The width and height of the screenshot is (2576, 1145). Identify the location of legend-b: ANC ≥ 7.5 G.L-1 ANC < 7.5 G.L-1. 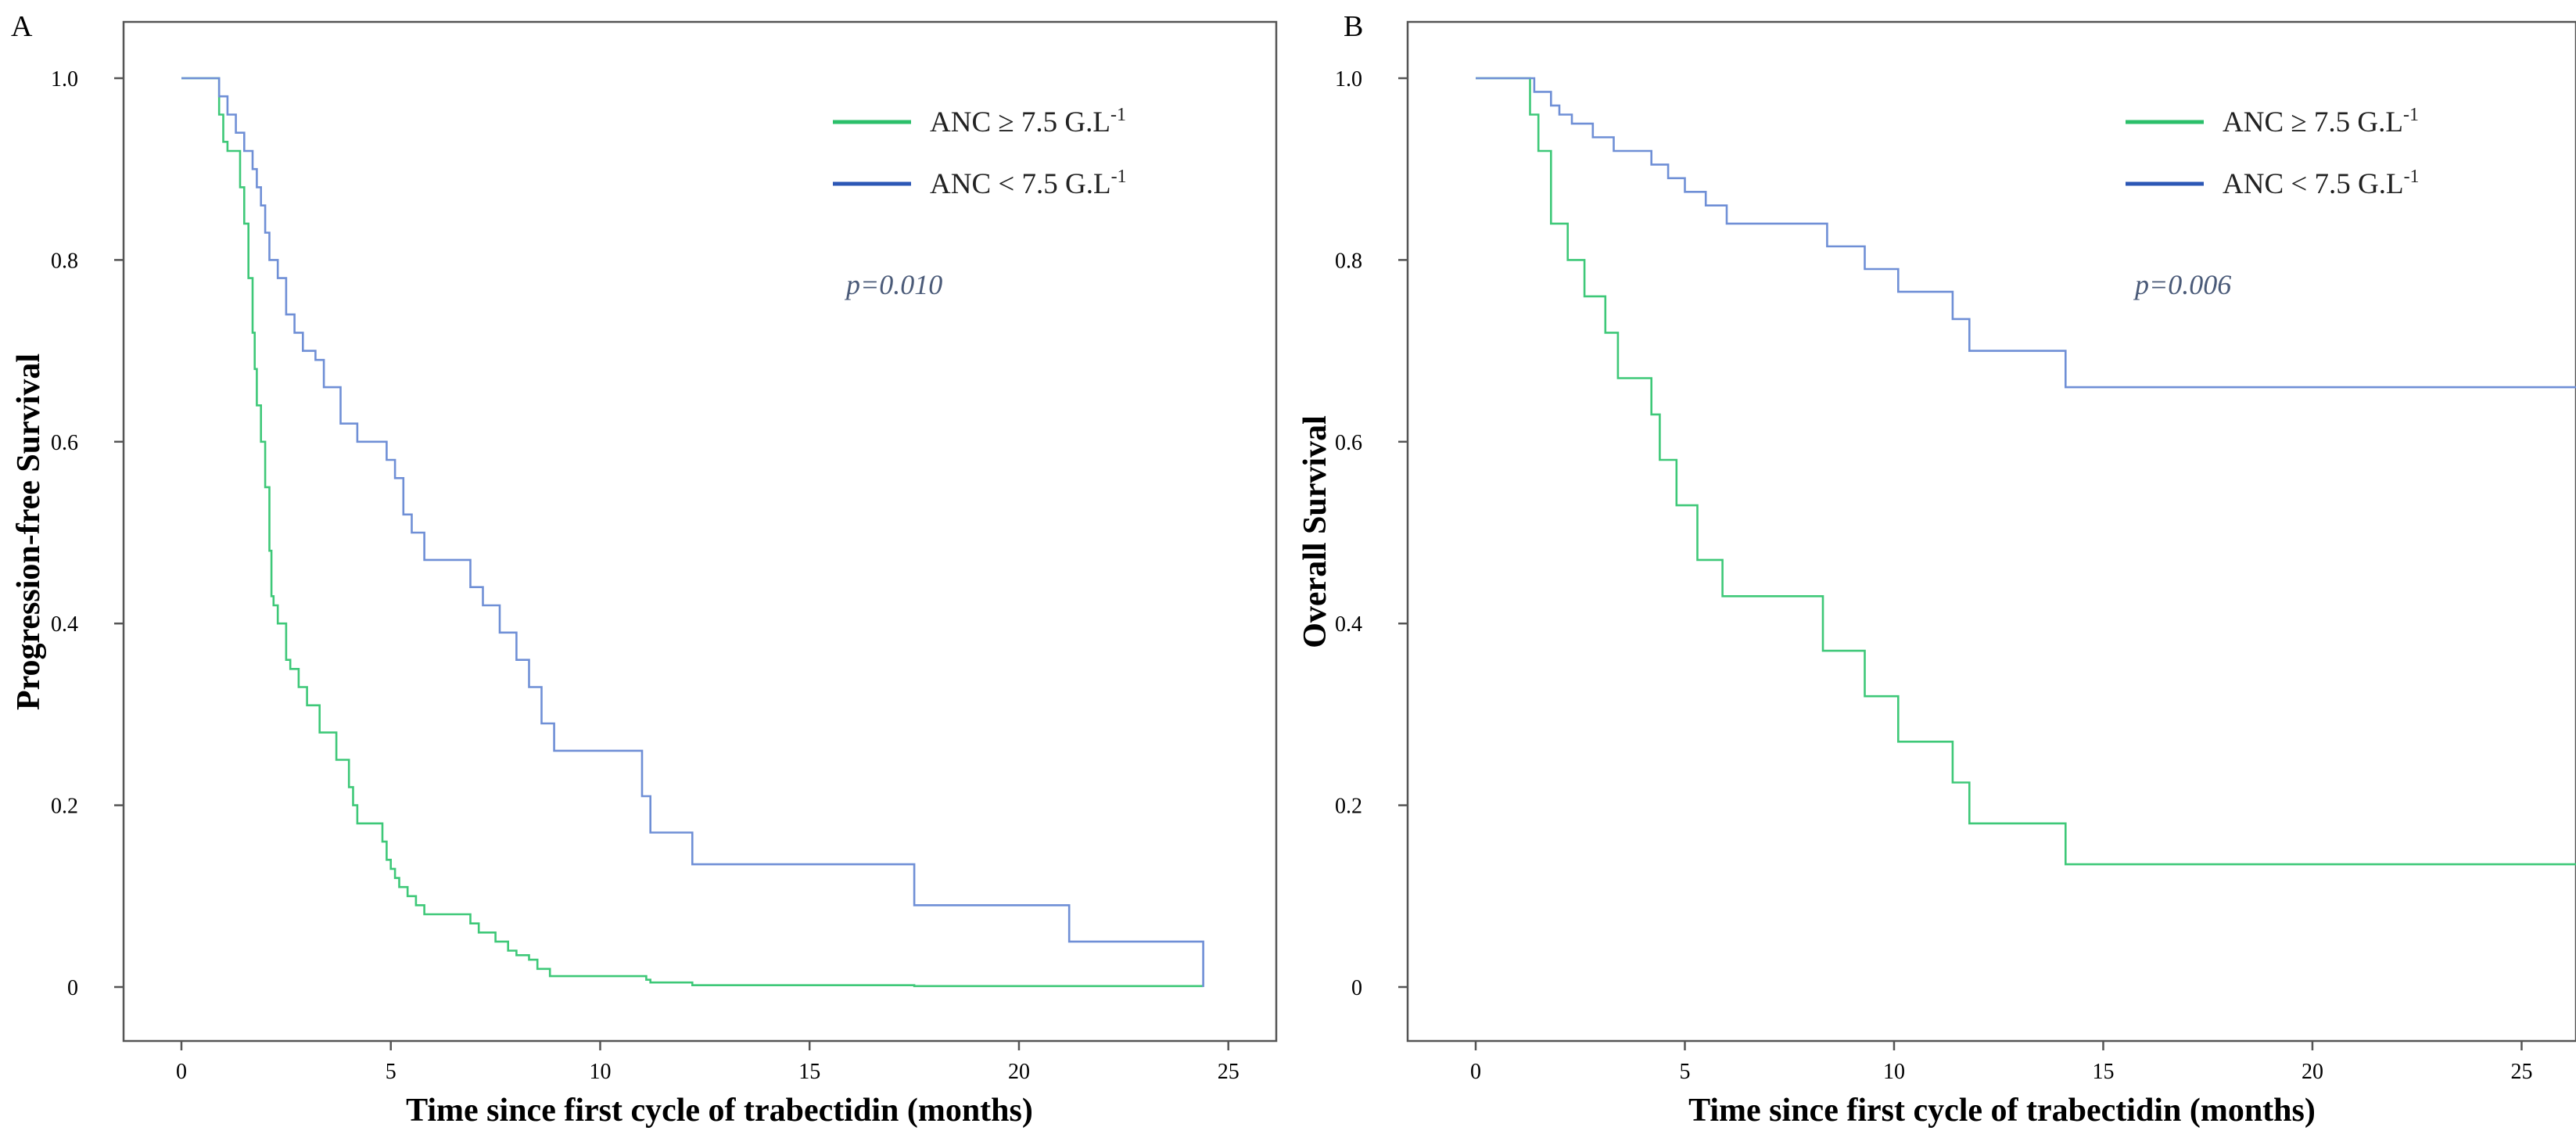
(2273, 152).